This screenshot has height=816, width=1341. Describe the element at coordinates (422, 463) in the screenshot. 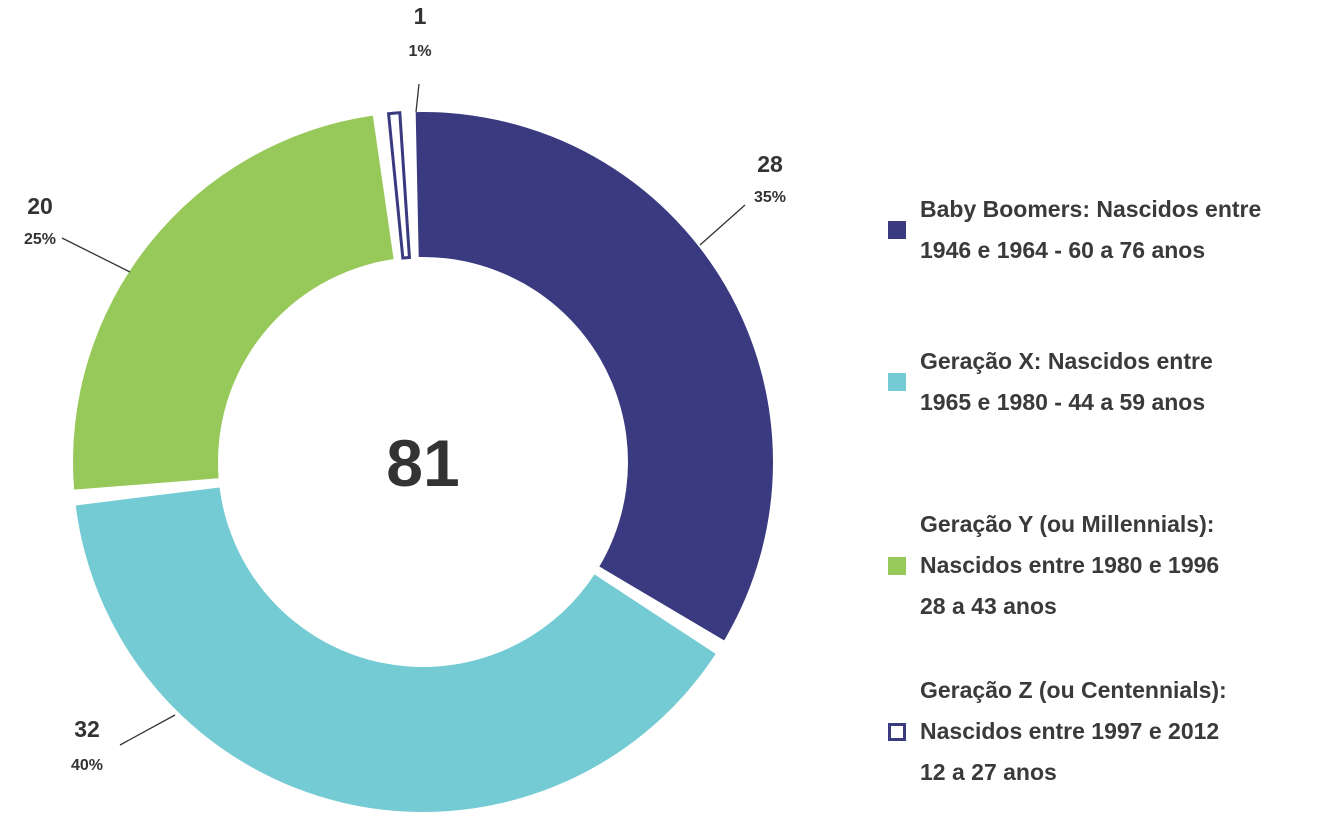

I see `total-label: 81` at that location.